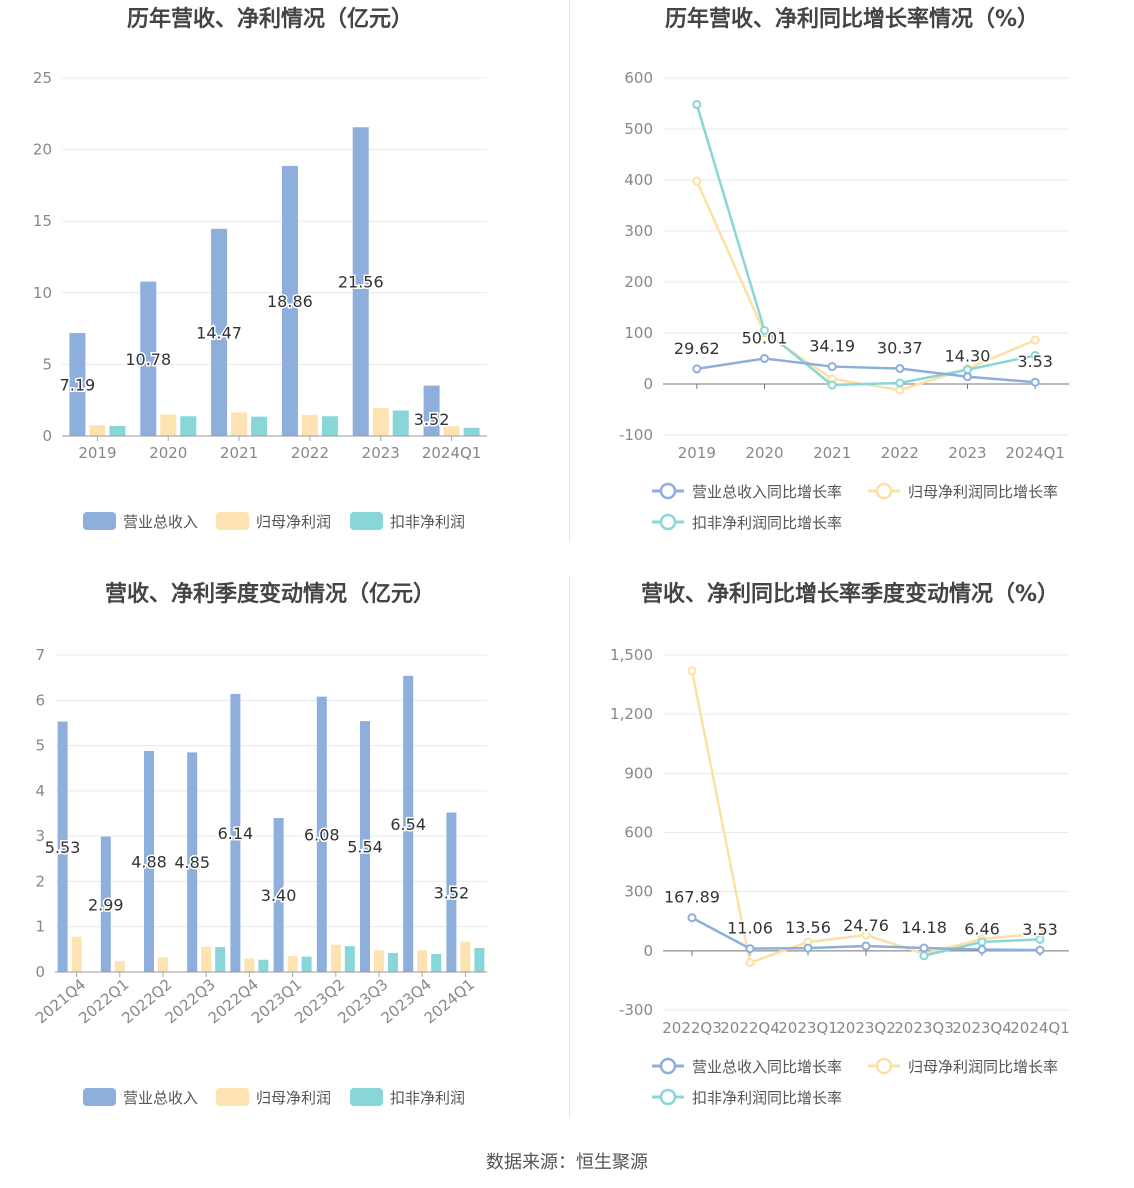 This screenshot has height=1188, width=1134. Describe the element at coordinates (924, 1028) in the screenshot. I see `x-tick-label: 2023Q3` at that location.